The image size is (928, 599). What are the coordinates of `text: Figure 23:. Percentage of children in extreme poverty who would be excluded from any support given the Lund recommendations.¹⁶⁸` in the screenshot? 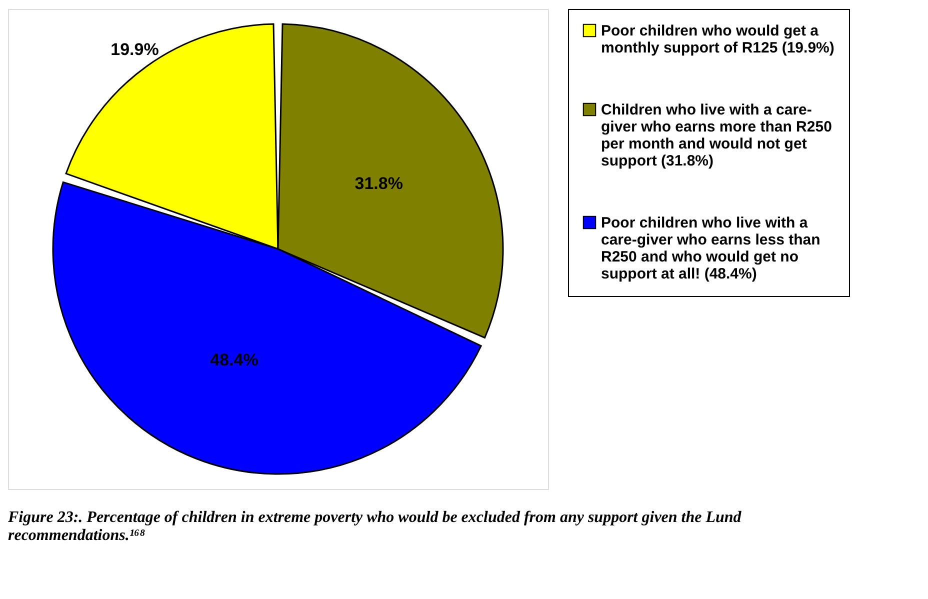 It's located at (374, 526).